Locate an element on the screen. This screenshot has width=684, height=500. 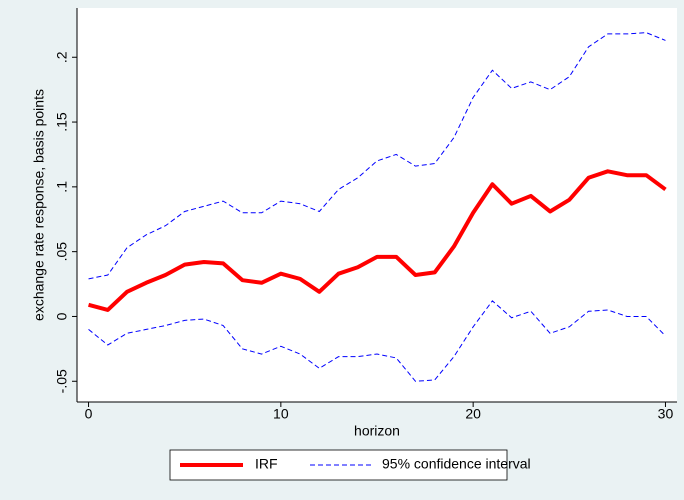
legend-label: IRF is located at coordinates (266, 464).